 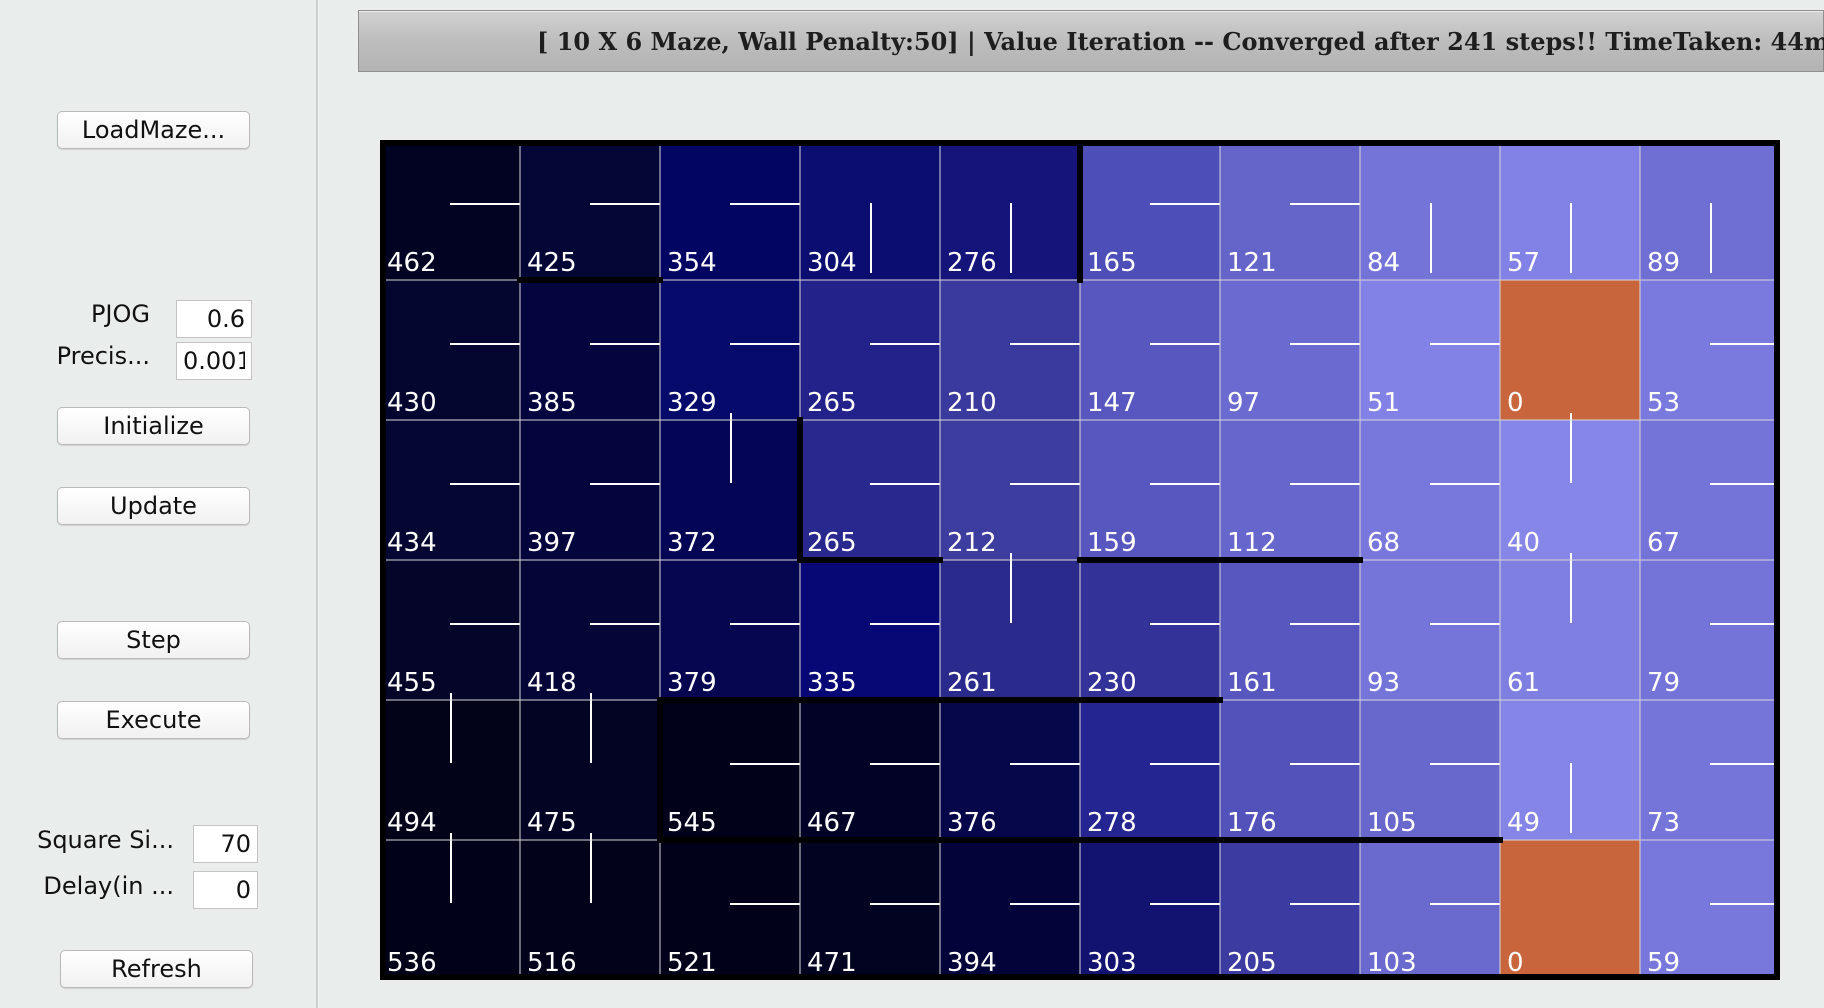 I want to click on maze-cell: 105, so click(x=1430, y=770).